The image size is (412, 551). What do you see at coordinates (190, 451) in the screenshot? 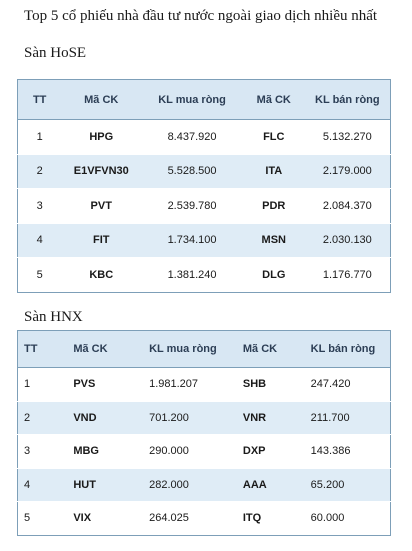
I see `net-buy-cell: 290.000` at bounding box center [190, 451].